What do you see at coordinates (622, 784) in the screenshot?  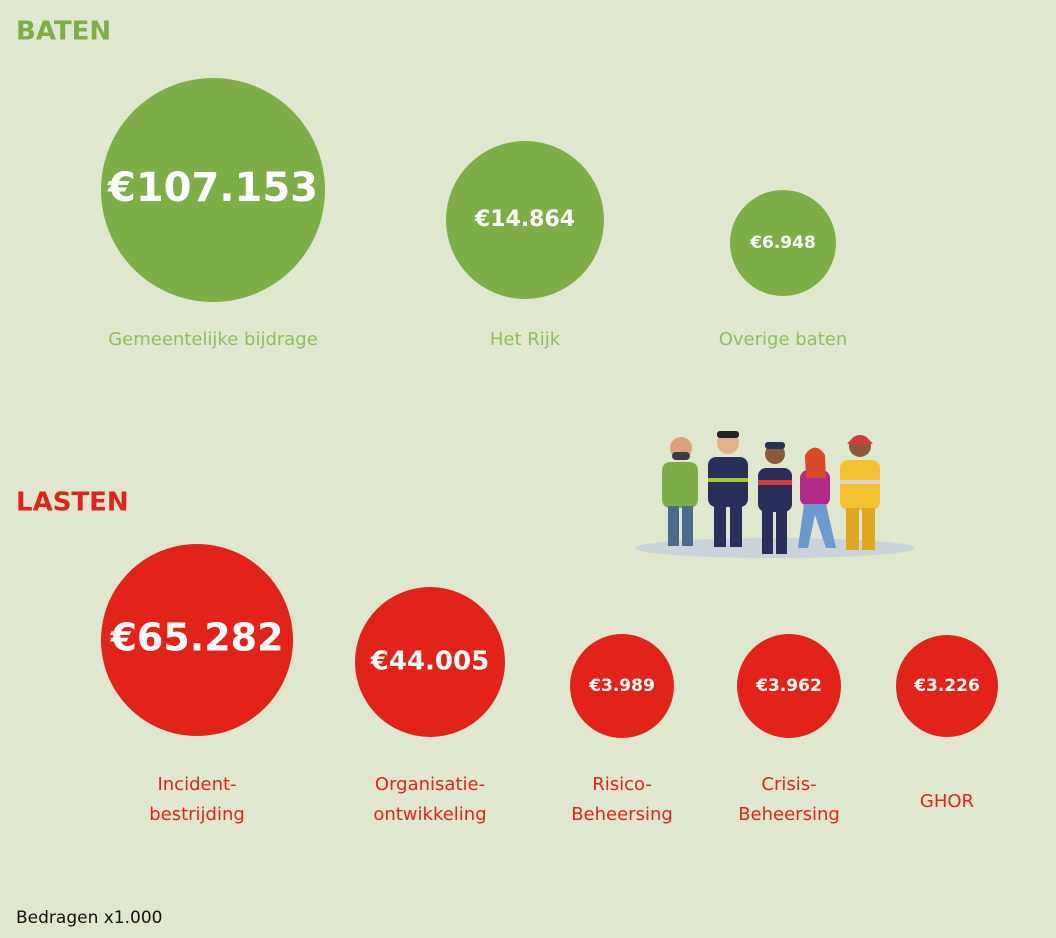 I see `item-label: Risico-` at bounding box center [622, 784].